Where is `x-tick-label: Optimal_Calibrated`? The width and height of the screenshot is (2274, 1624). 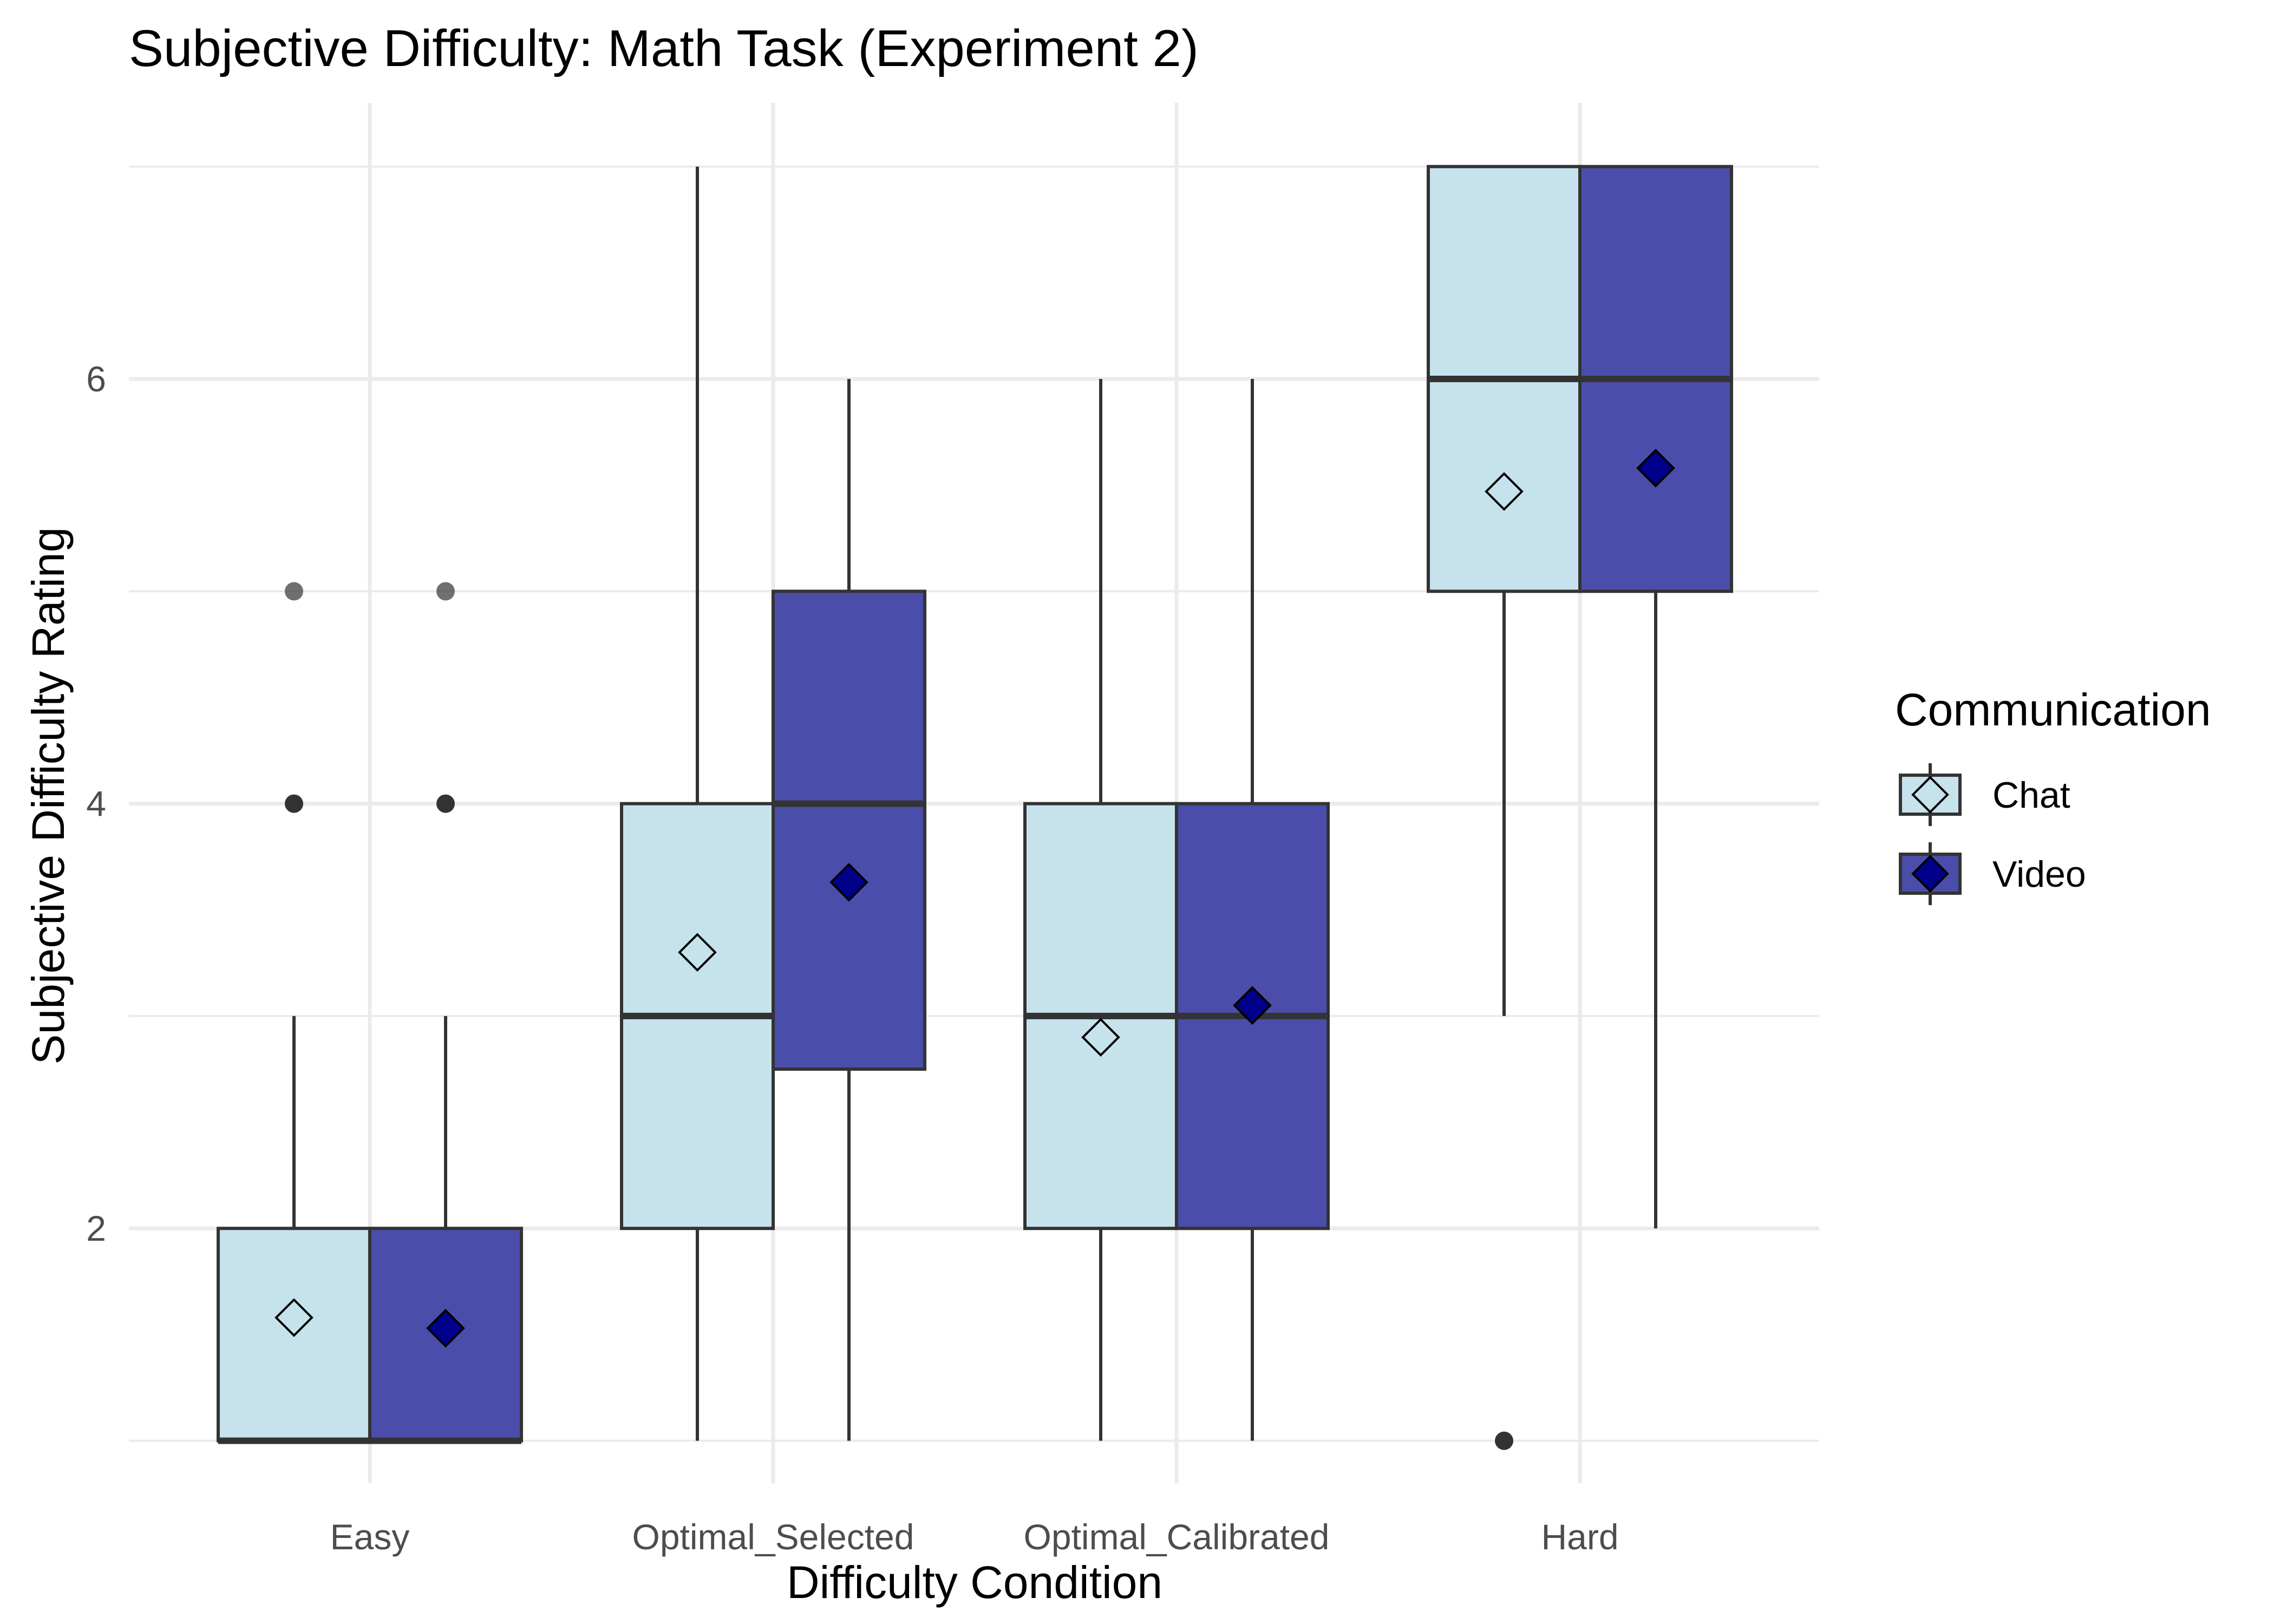
x-tick-label: Optimal_Calibrated is located at coordinates (1177, 1537).